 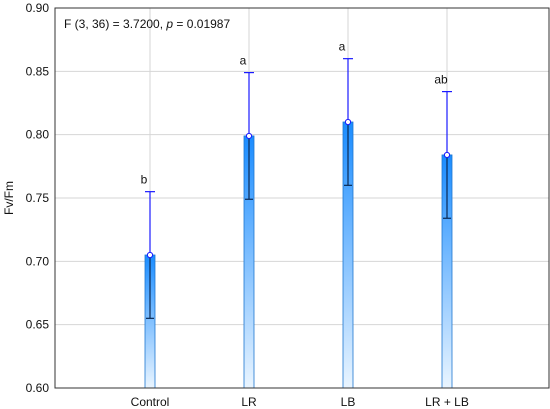 I want to click on annotation-text: F (3, 36) = 3.7200, p = 0.01987, so click(x=147, y=24).